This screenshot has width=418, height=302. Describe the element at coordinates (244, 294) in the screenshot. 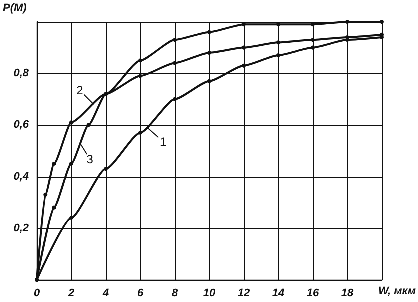

I see `x-tick-label: 12` at that location.